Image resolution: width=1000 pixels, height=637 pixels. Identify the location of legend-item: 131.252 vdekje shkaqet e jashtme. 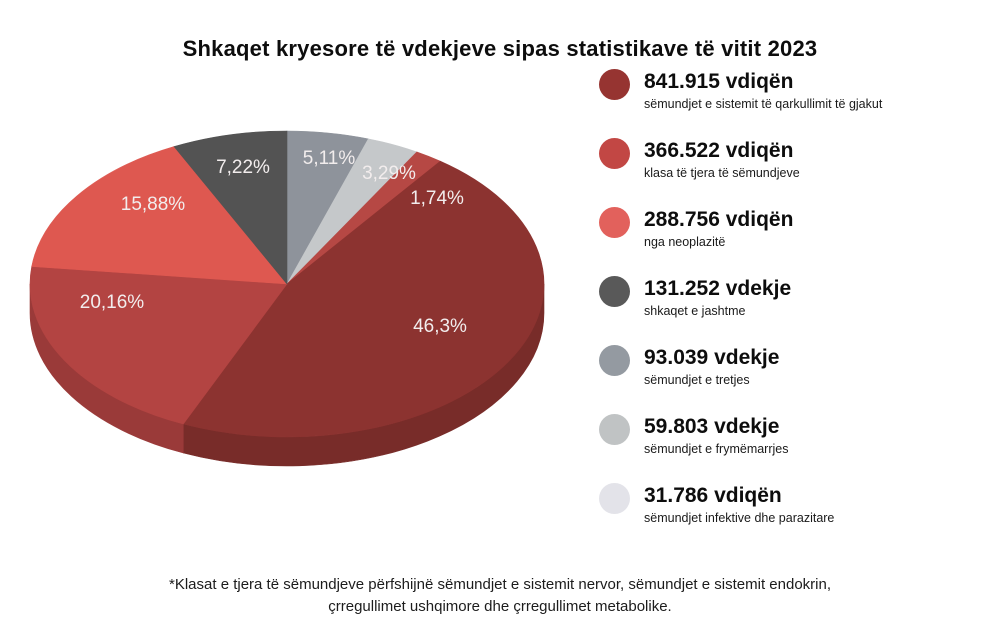
(794, 298).